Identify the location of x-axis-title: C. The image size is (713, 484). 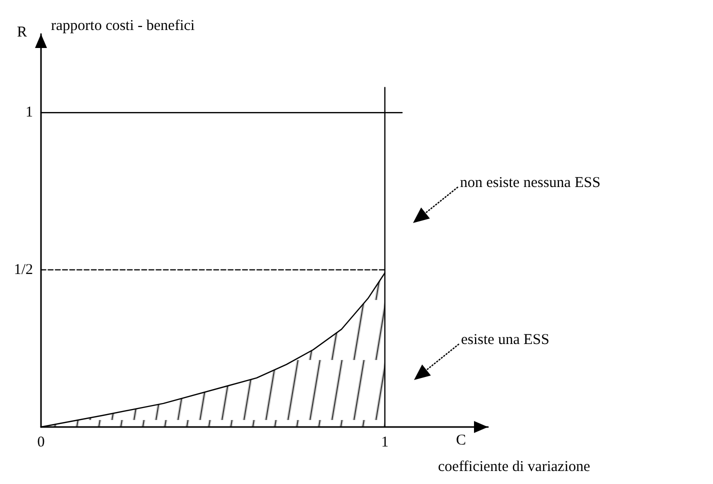
(461, 440).